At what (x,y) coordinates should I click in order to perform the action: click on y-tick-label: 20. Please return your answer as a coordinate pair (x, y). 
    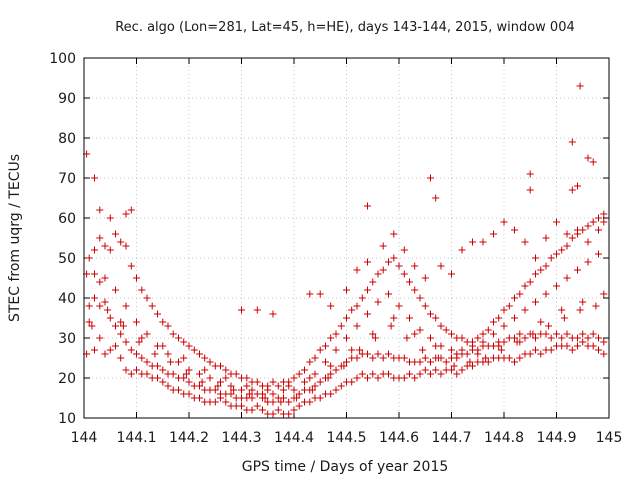
    Looking at the image, I should click on (67, 379).